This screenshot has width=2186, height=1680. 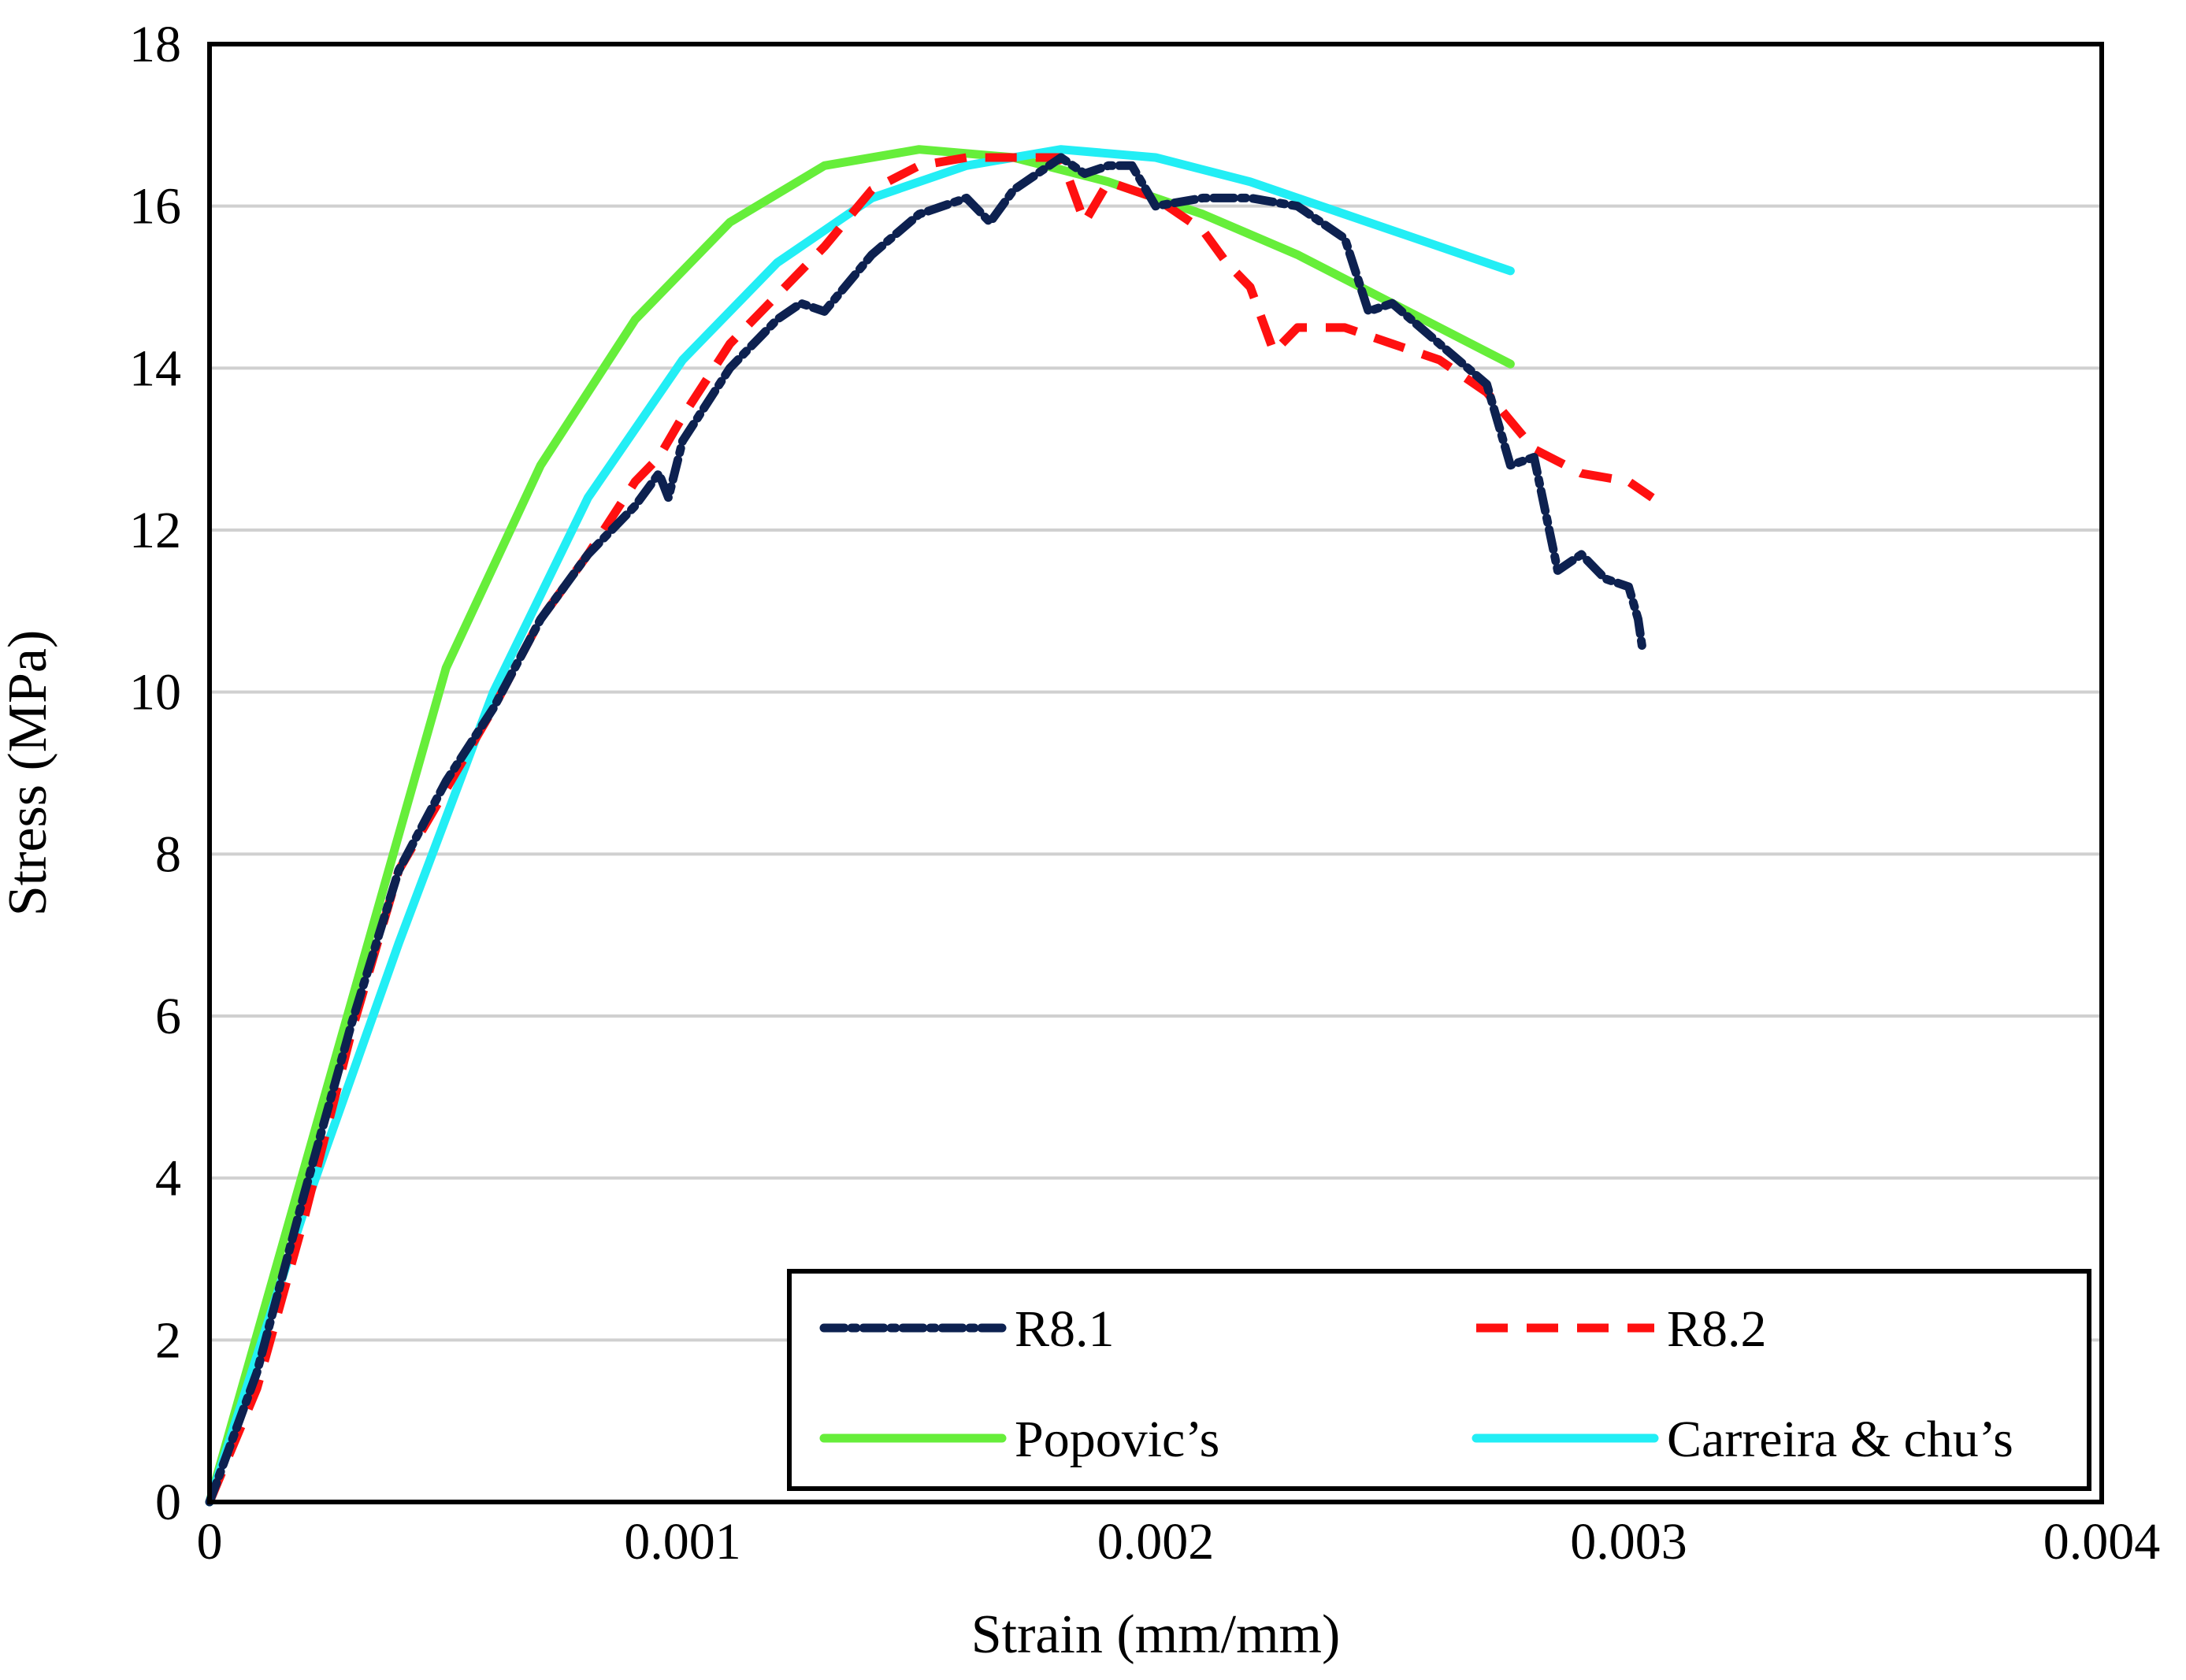 What do you see at coordinates (1628, 1542) in the screenshot?
I see `x-tick-label: 0.003` at bounding box center [1628, 1542].